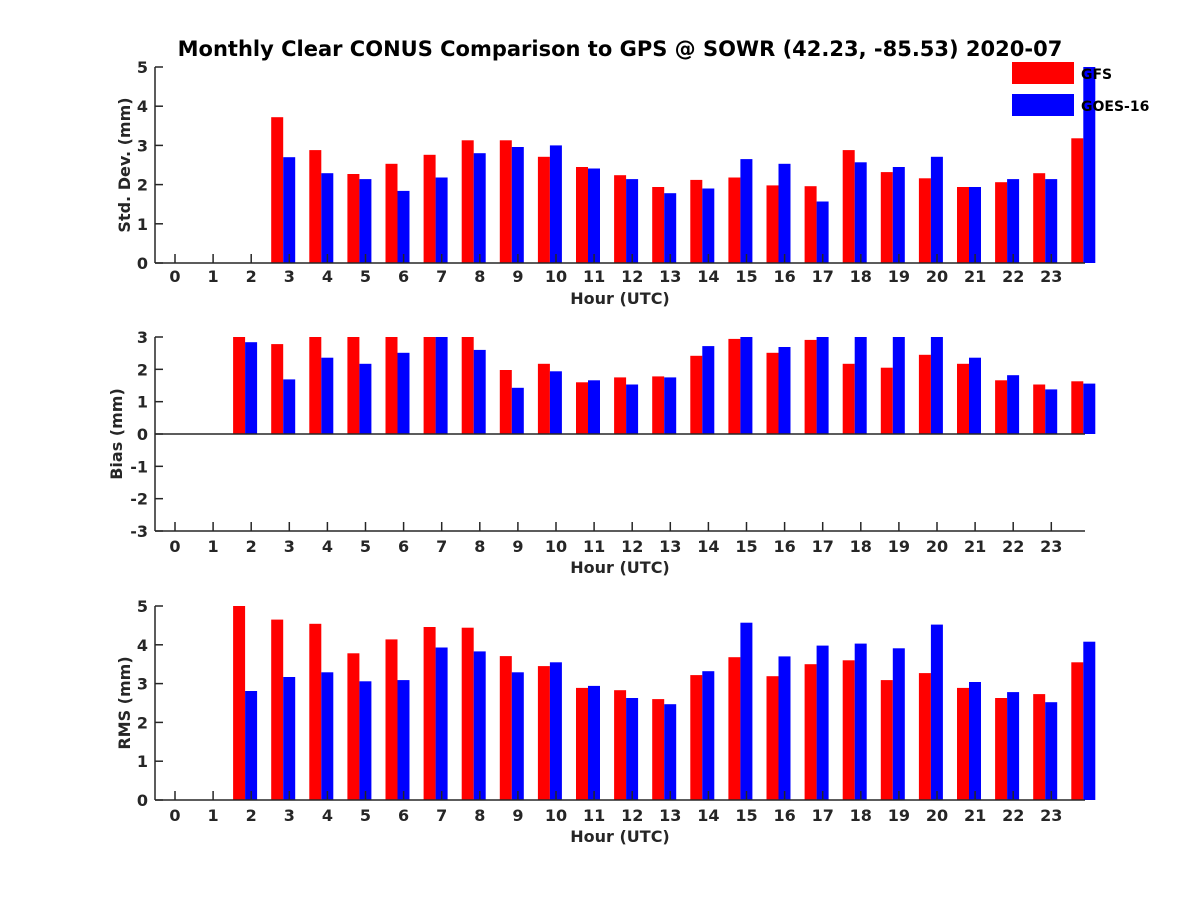  What do you see at coordinates (142, 434) in the screenshot?
I see `bias-y-tick-label: 0` at bounding box center [142, 434].